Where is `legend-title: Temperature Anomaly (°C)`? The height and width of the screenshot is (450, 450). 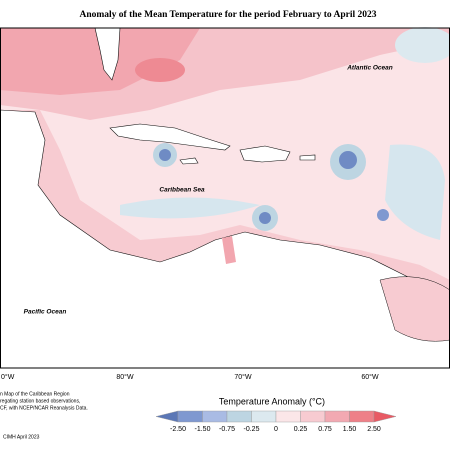 legend-title: Temperature Anomaly (°C) is located at coordinates (272, 401).